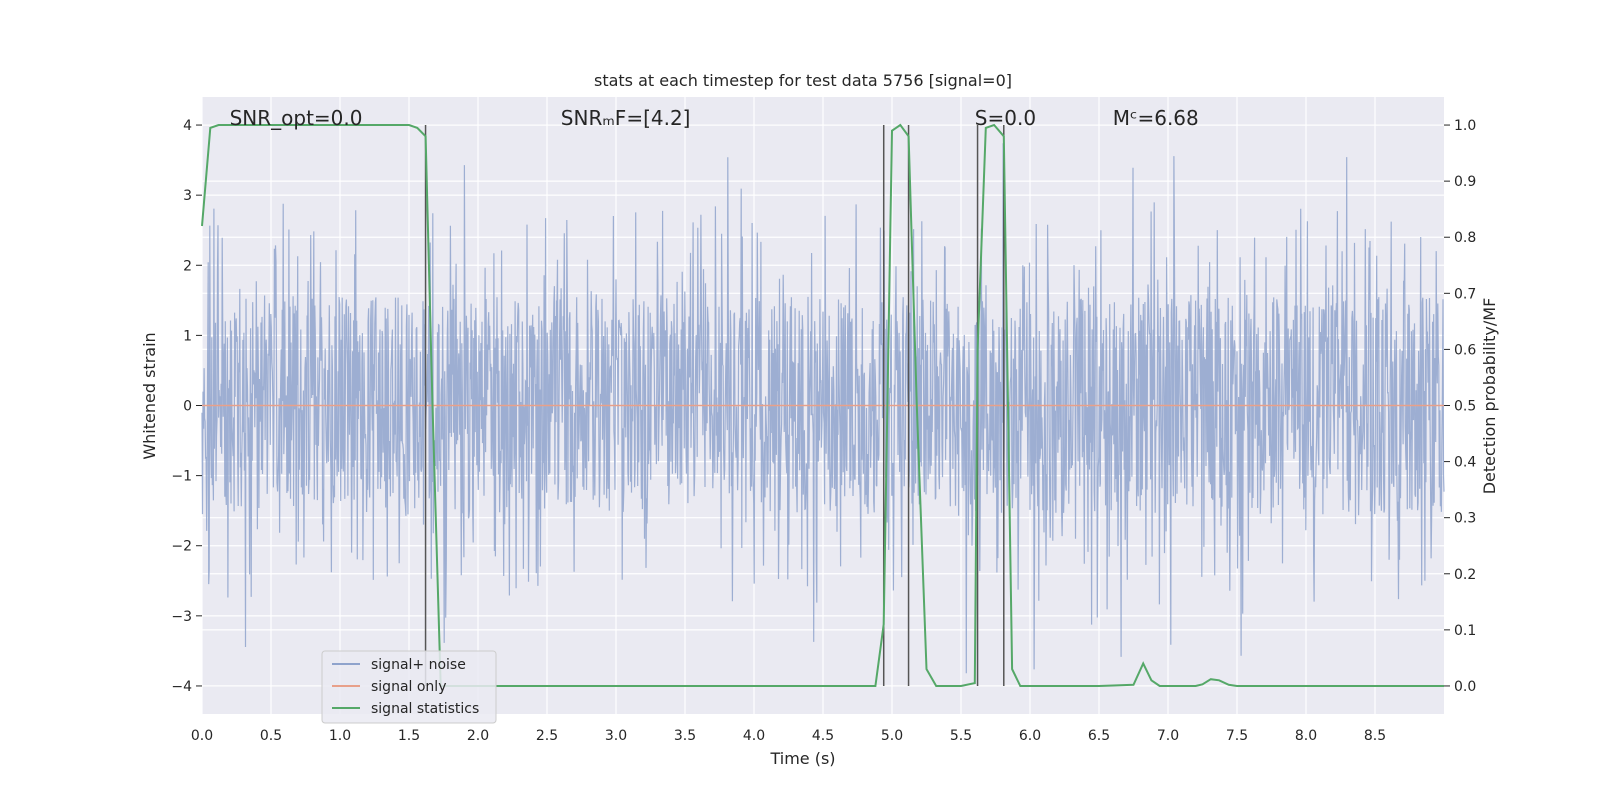 The width and height of the screenshot is (1600, 800). I want to click on y-right-tick-label-7: 0.7, so click(1465, 294).